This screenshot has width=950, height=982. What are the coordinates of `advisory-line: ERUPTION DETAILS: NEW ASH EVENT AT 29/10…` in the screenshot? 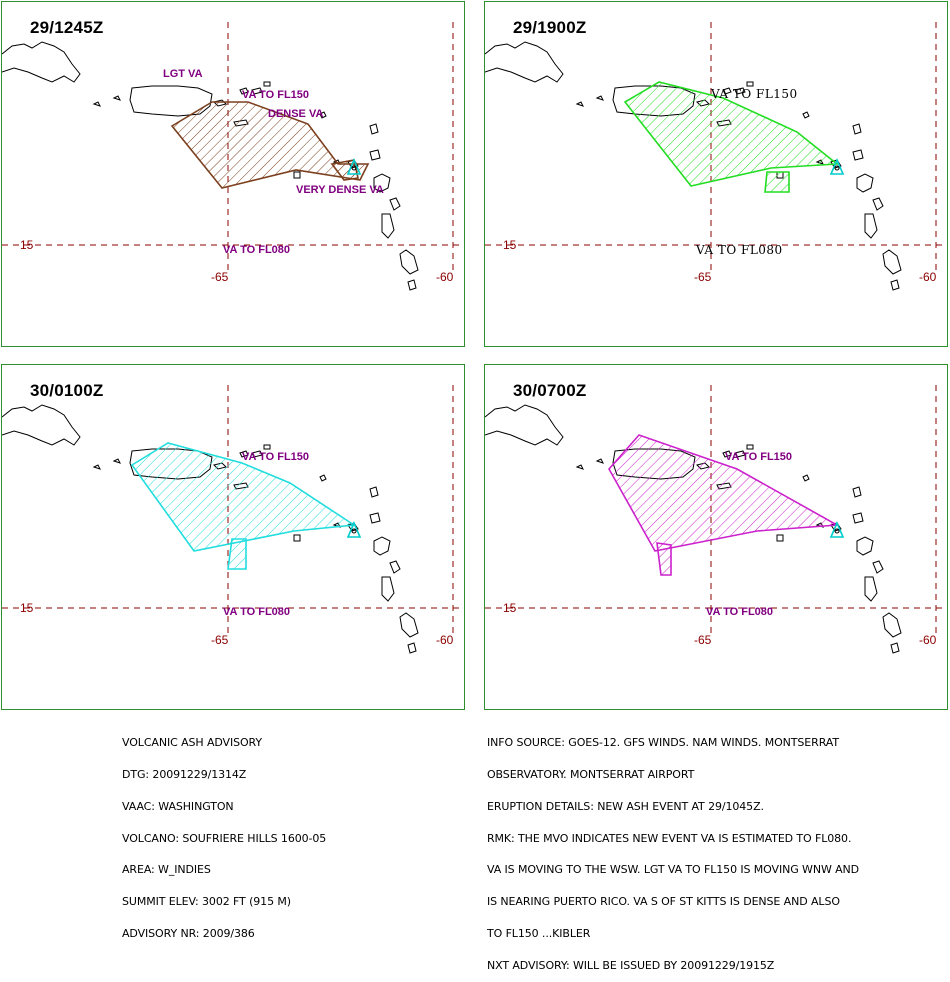 It's located at (625, 806).